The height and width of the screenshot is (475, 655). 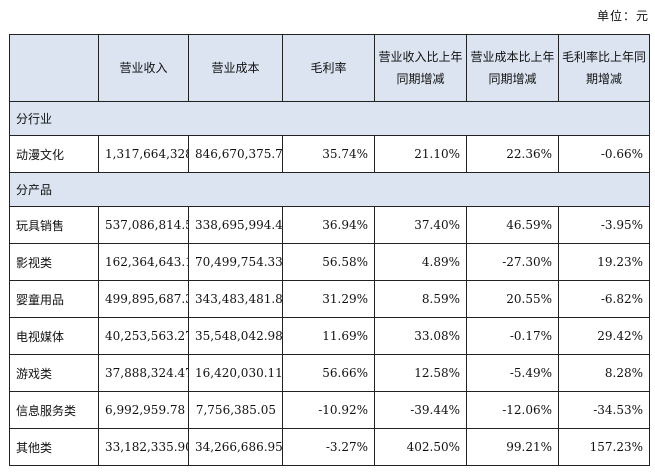 What do you see at coordinates (604, 447) in the screenshot?
I see `row-margin-change: 157.23%` at bounding box center [604, 447].